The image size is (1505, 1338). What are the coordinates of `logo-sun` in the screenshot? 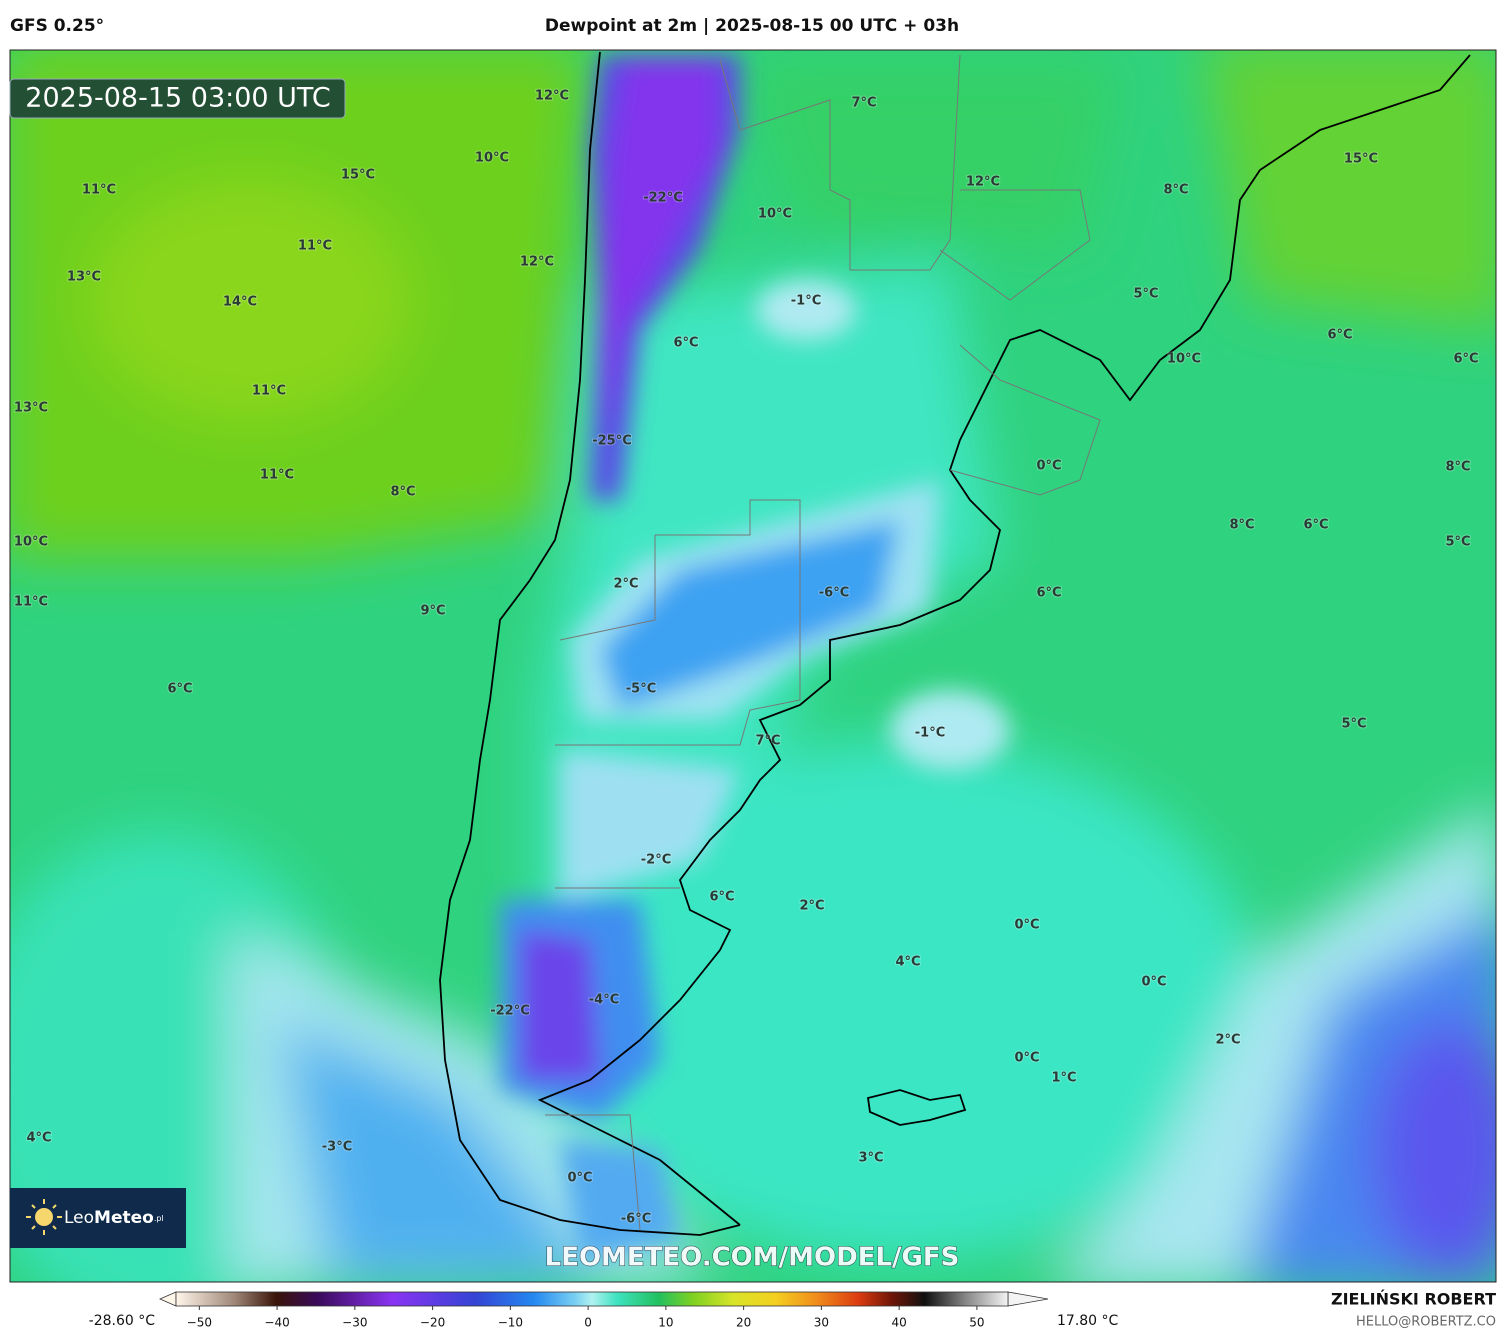 It's located at (44, 1217).